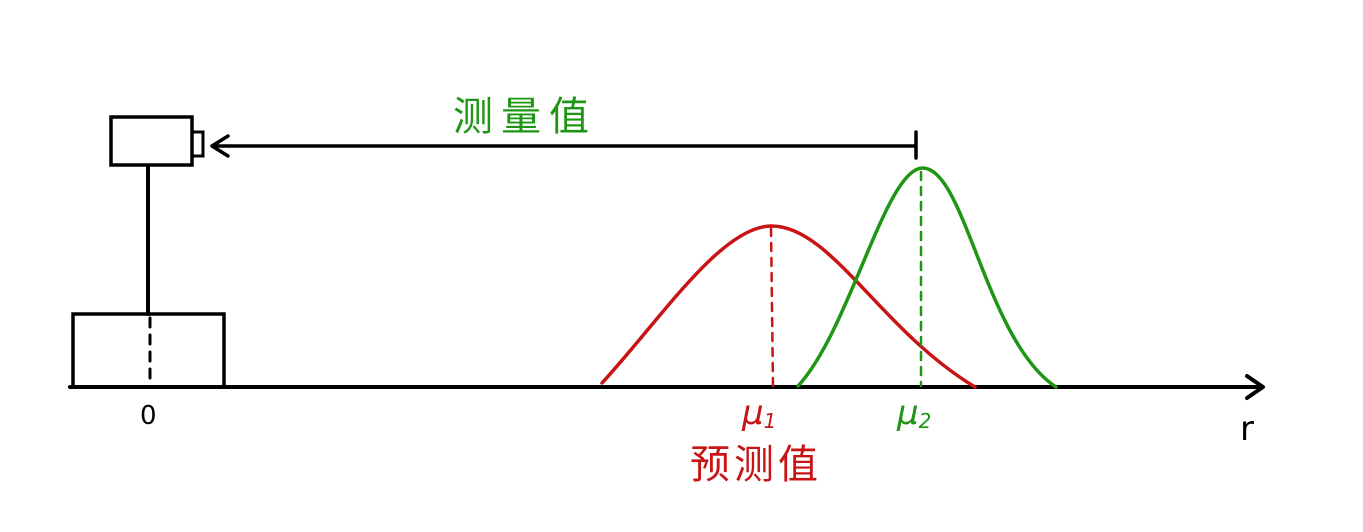 This screenshot has height=532, width=1363. I want to click on mu2-label: μ2, so click(913, 413).